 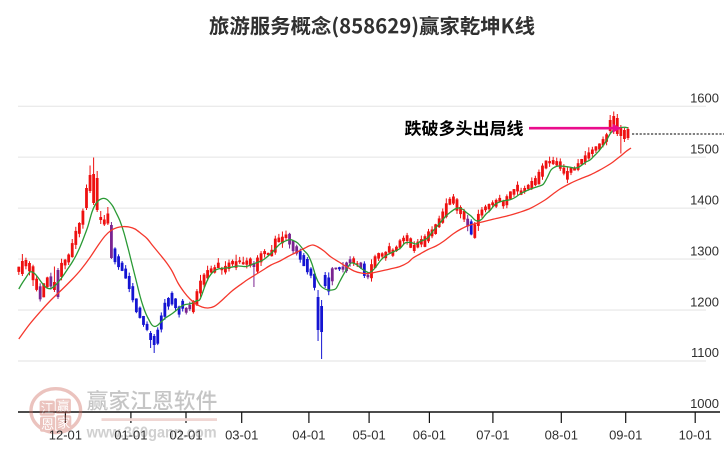 I want to click on svg-text: 04-01, so click(x=308, y=435).